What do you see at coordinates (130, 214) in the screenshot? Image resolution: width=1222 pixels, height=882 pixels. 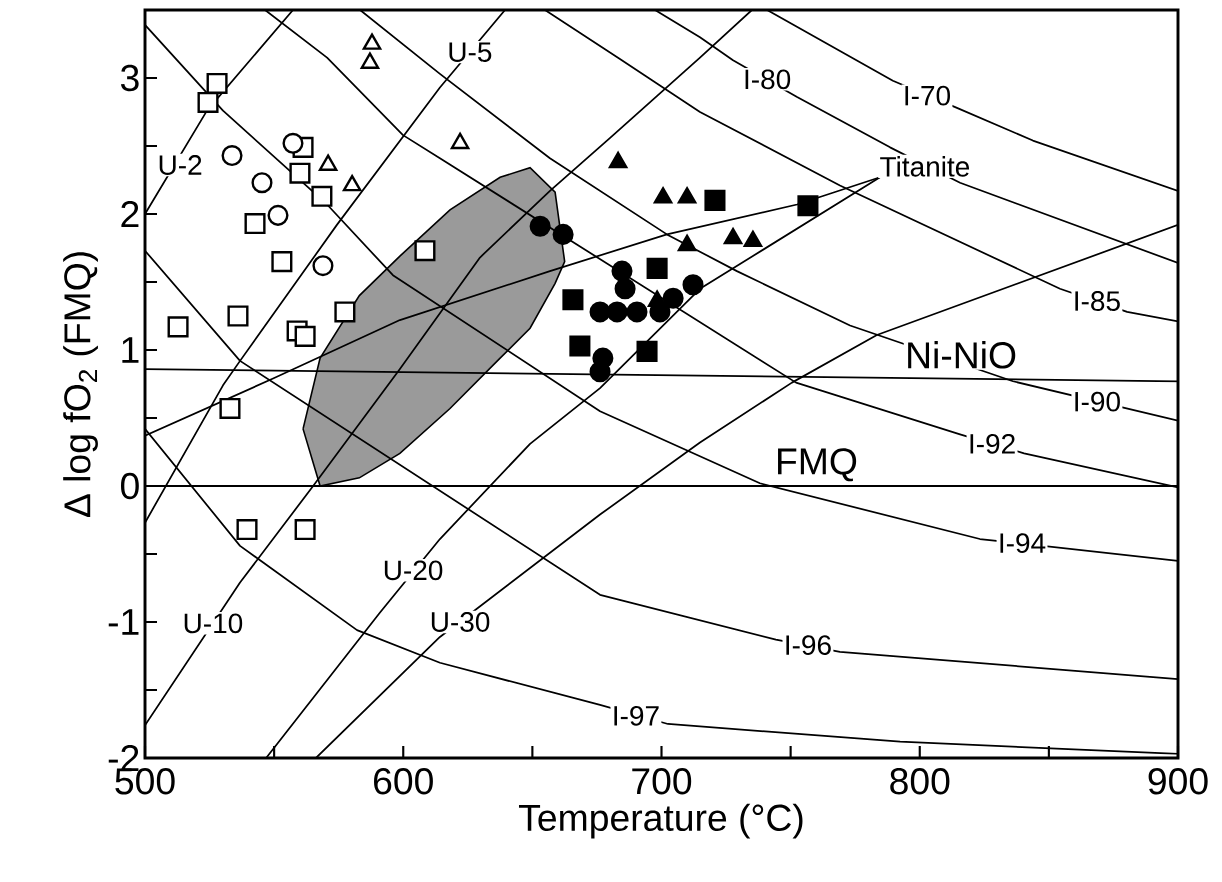 I see `y-tick-label: 2` at bounding box center [130, 214].